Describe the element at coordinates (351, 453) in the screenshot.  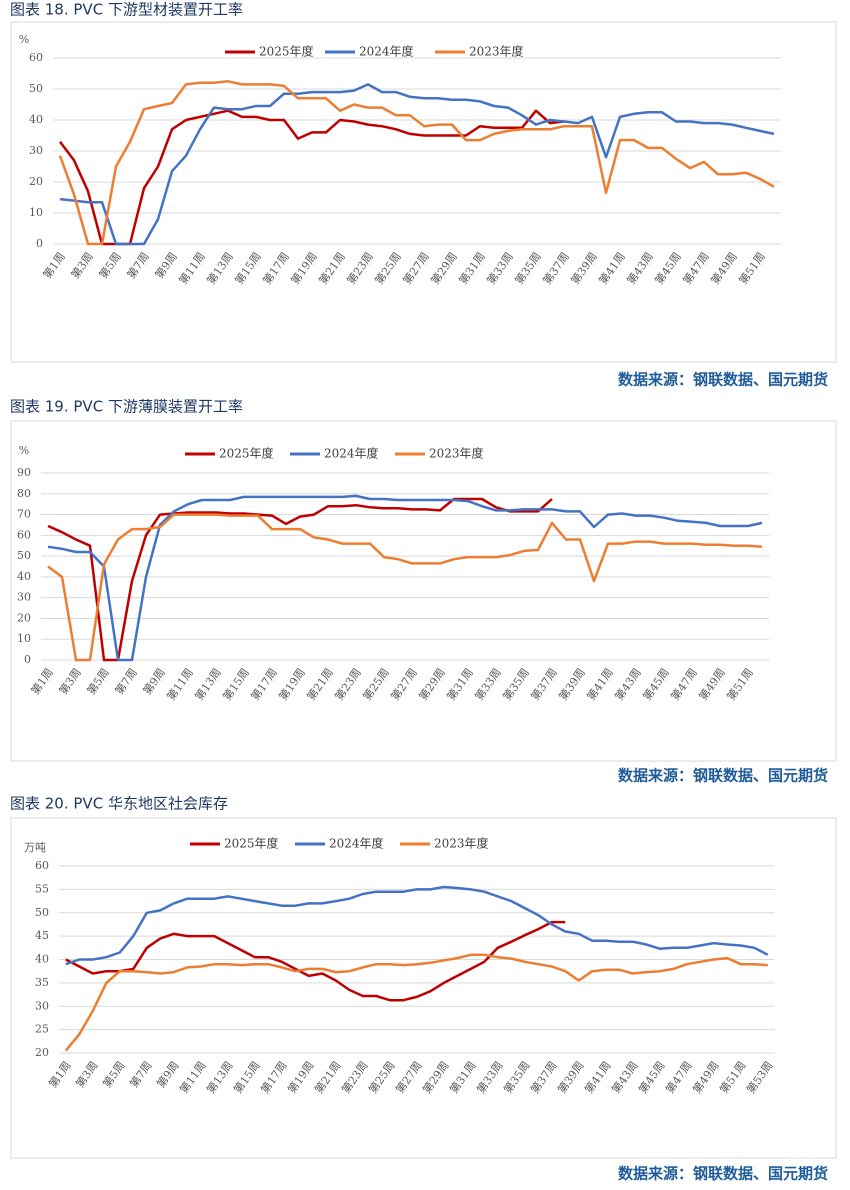
I see `legend-label: 2024年度` at that location.